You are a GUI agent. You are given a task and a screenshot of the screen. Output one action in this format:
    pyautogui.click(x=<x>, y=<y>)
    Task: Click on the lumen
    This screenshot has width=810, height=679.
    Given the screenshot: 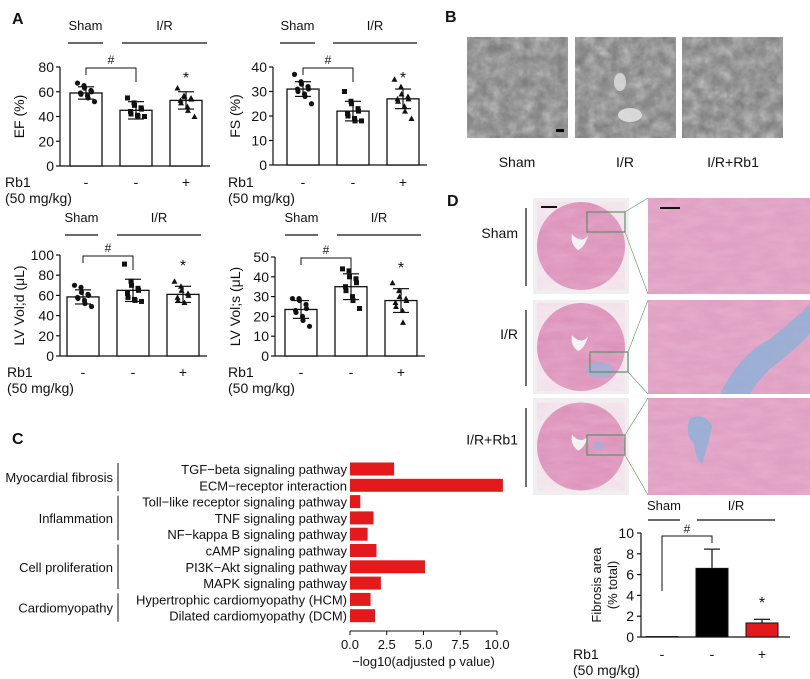 What is the action you would take?
    pyautogui.click(x=579, y=442)
    